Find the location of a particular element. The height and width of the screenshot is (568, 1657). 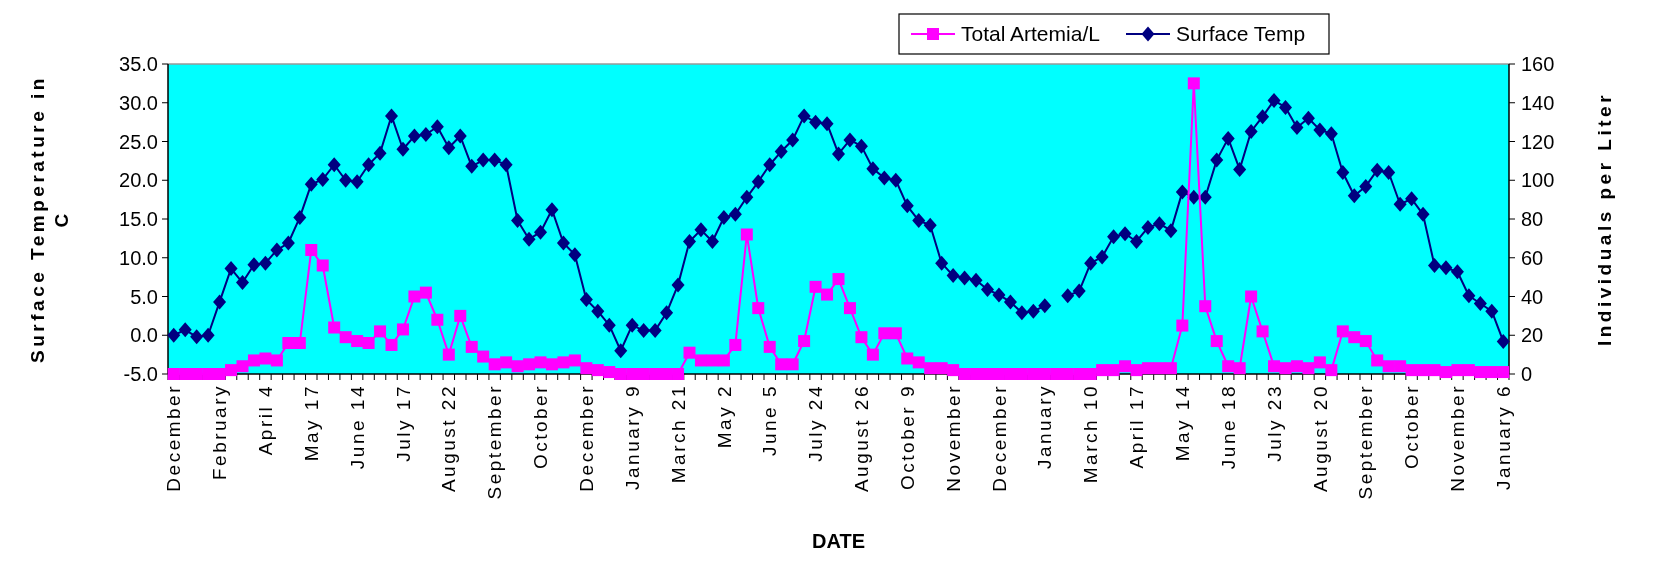

y2-tick-label: 160 is located at coordinates (1538, 64).